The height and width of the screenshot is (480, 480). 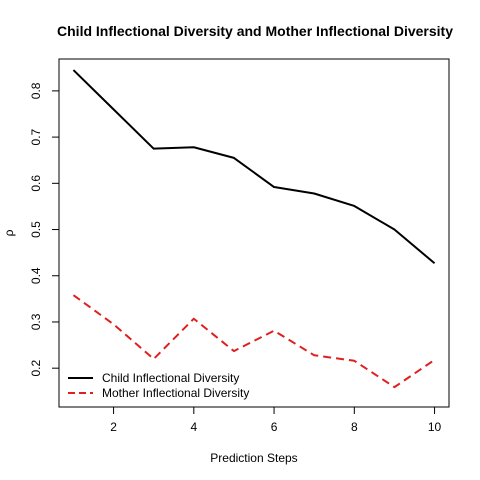 I want to click on x-axis-label: Prediction Steps, so click(x=253, y=458).